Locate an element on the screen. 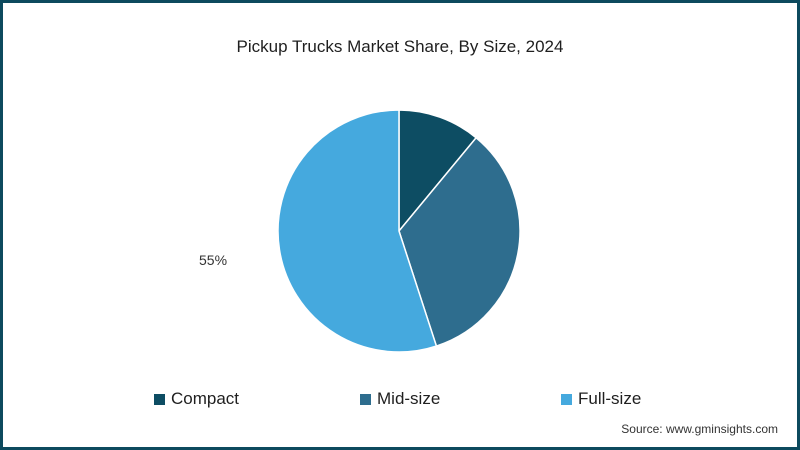 This screenshot has height=450, width=800. legend-item-mid-size: Mid-size is located at coordinates (400, 399).